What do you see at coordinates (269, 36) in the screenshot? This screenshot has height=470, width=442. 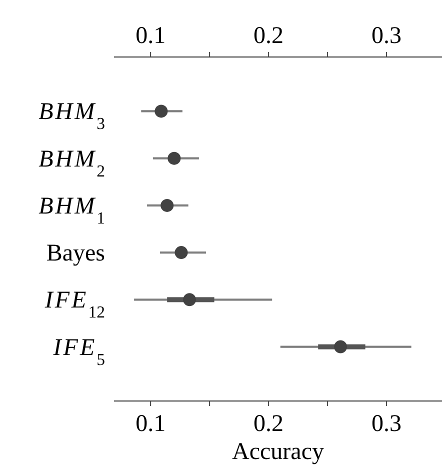 I see `x2-tick-label: 0.2` at bounding box center [269, 36].